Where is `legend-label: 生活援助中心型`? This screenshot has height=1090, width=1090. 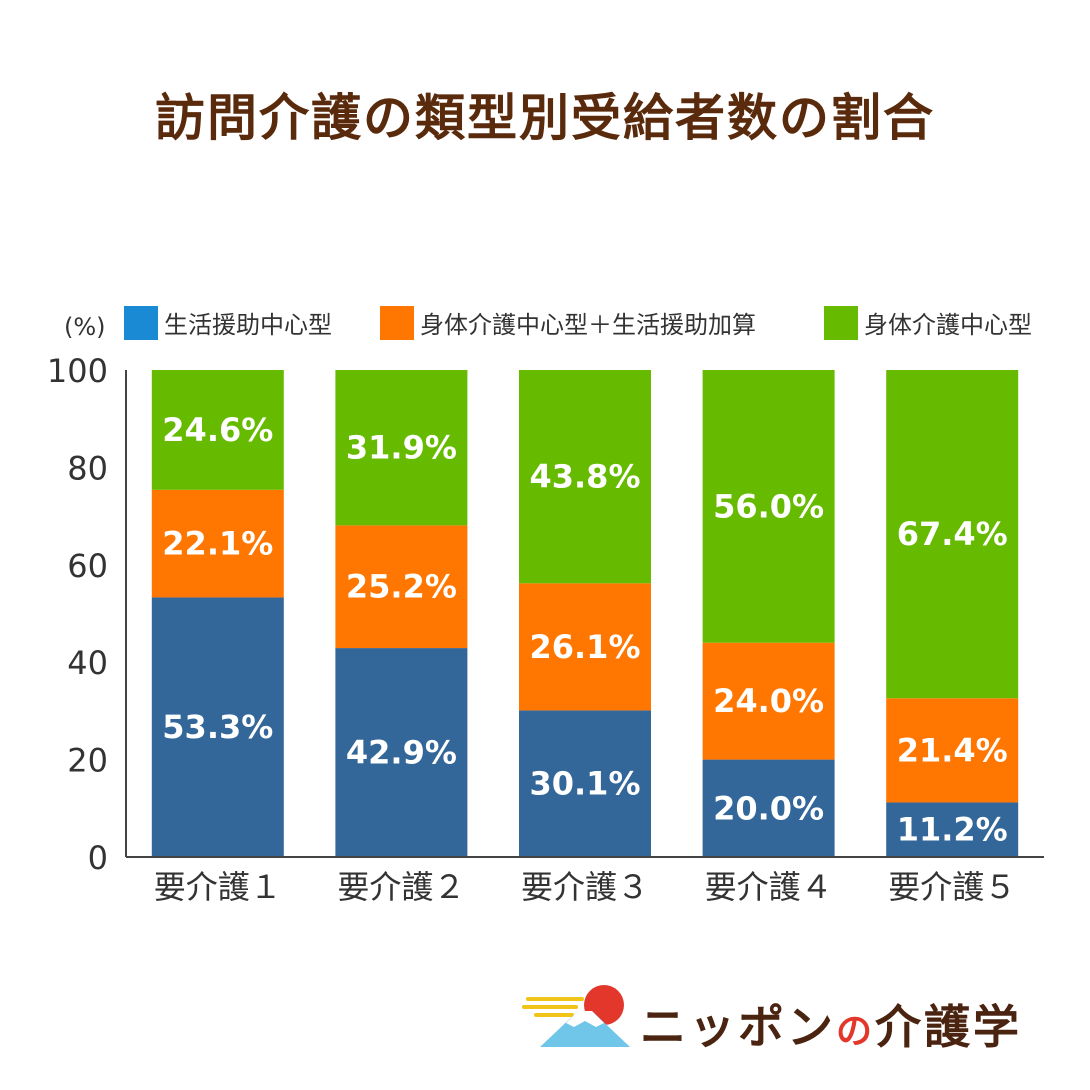 legend-label: 生活援助中心型 is located at coordinates (248, 325).